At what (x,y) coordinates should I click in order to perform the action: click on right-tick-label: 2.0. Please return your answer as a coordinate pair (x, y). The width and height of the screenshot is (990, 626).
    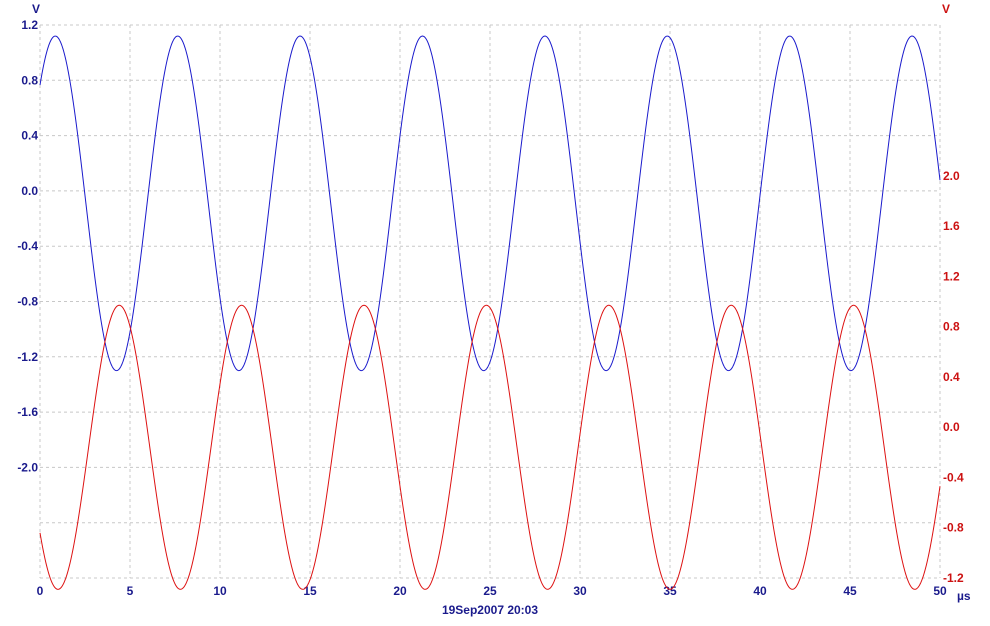
    Looking at the image, I should click on (951, 176).